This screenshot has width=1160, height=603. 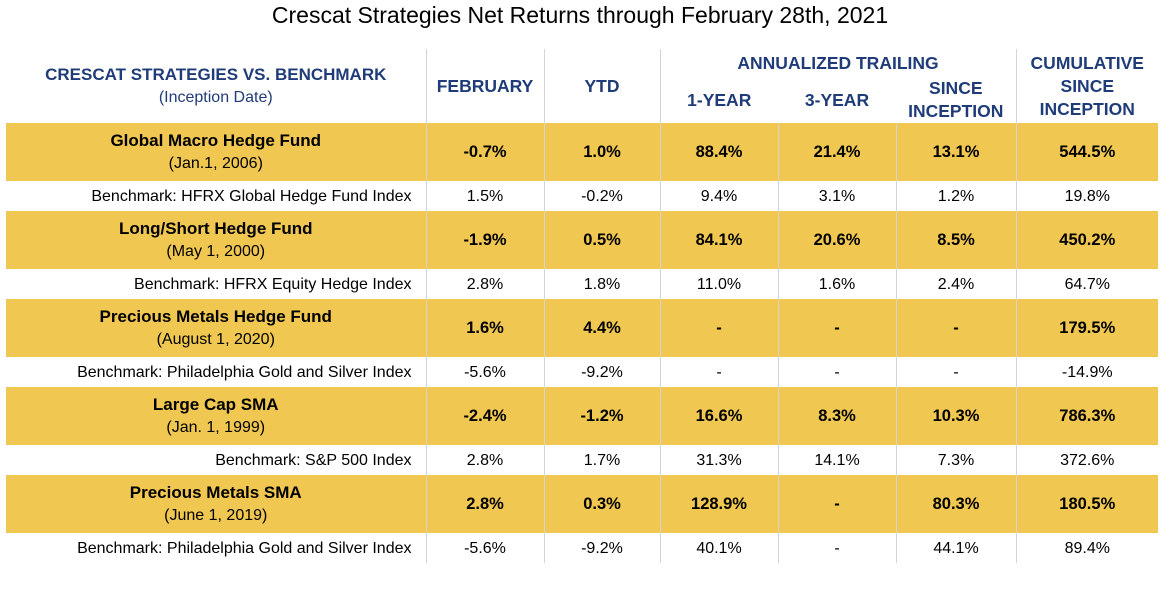 What do you see at coordinates (601, 416) in the screenshot?
I see `value-cell-ytd: -1.2%` at bounding box center [601, 416].